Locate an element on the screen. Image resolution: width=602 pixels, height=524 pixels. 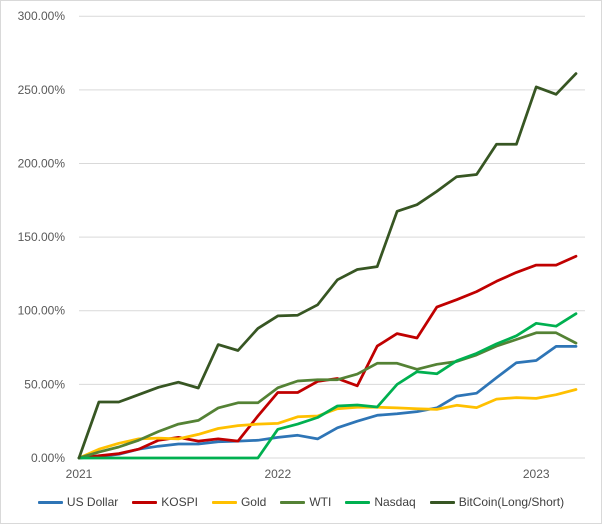
legend-label-wti: WTI is located at coordinates (320, 502).